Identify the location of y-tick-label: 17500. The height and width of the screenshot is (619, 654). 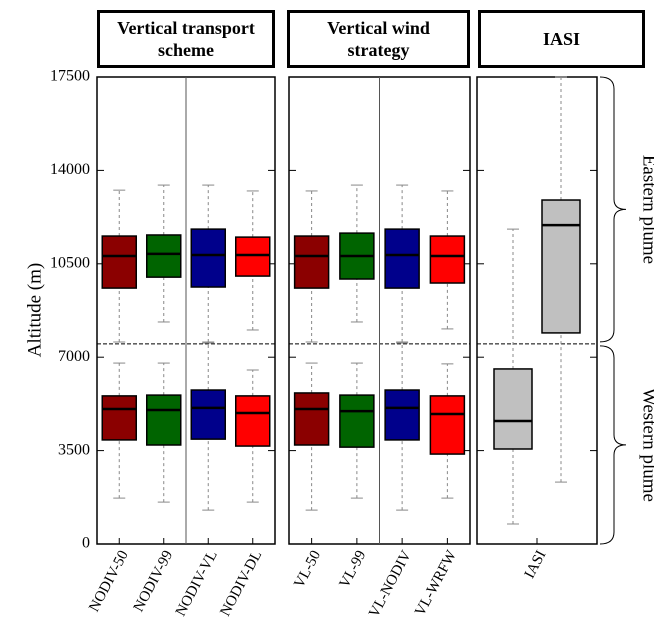
(70, 76).